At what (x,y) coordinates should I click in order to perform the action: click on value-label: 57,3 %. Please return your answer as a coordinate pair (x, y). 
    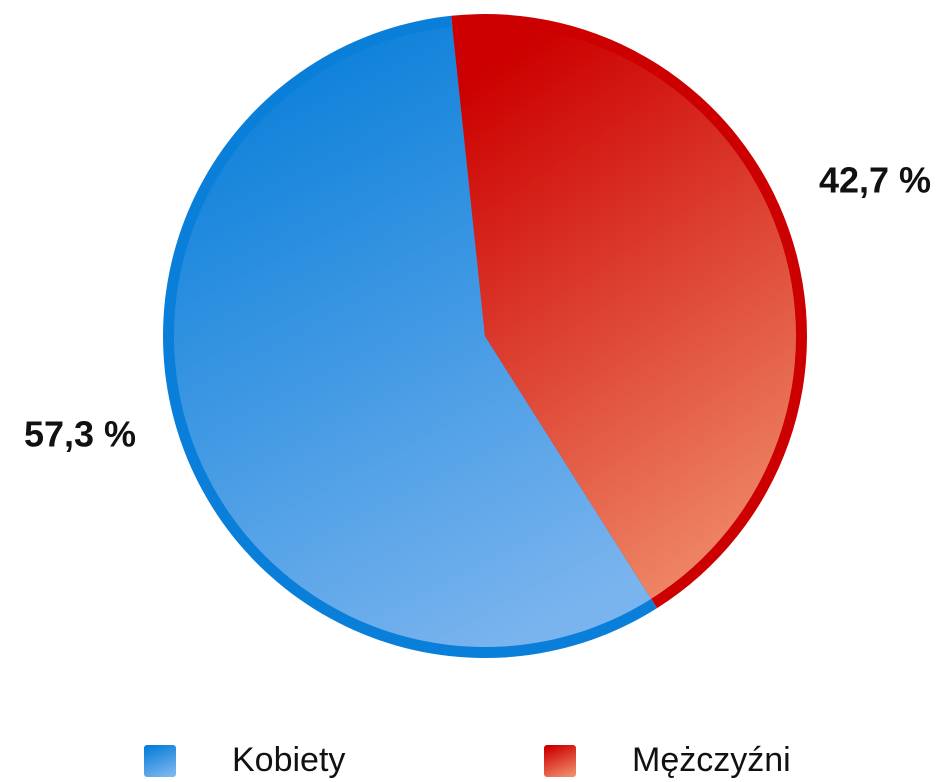
    Looking at the image, I should click on (80, 434).